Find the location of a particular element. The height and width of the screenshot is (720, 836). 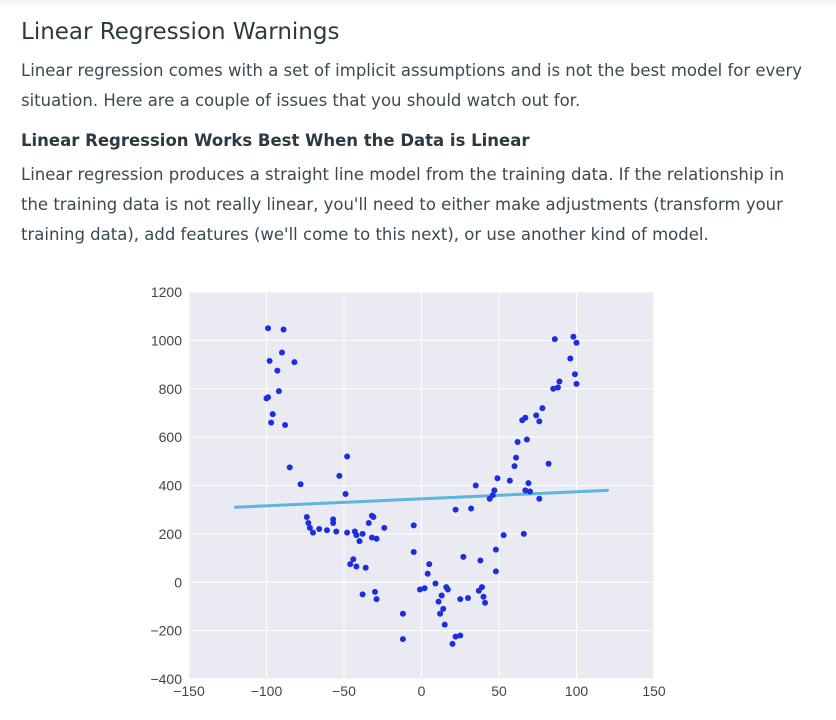

x-tick-label: 50 is located at coordinates (499, 691).